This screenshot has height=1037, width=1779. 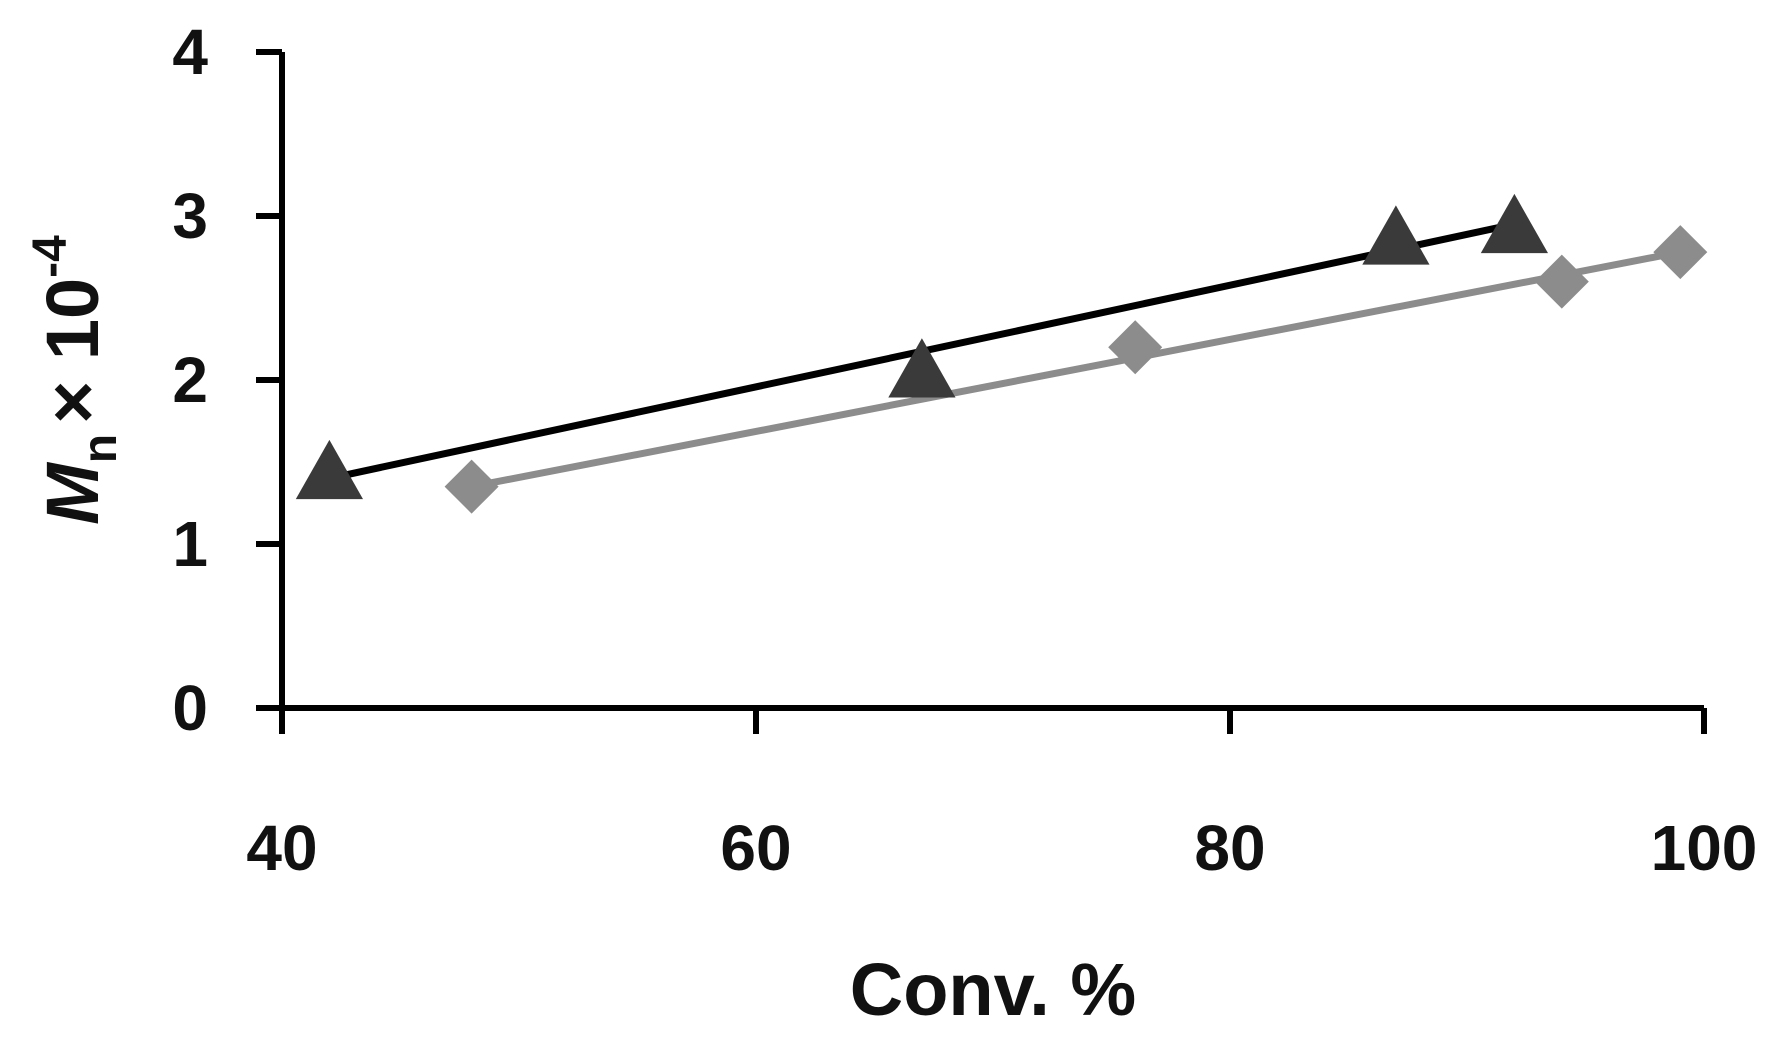 I want to click on x-tick-label-100: 100, so click(x=1704, y=848).